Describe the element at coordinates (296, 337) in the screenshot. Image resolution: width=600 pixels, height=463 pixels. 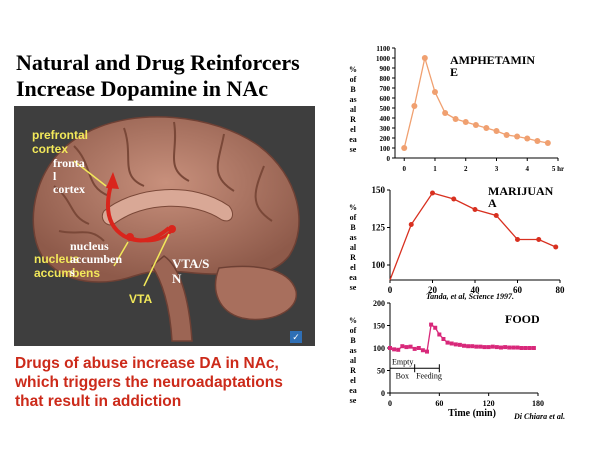
I see `publisher-logo: ✓` at that location.